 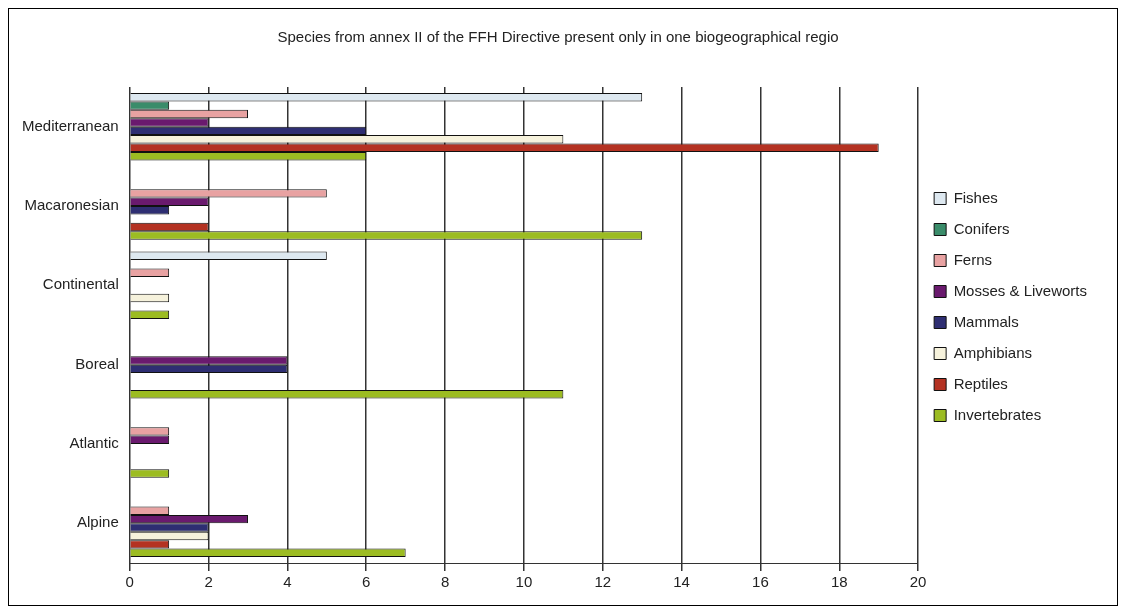 What do you see at coordinates (558, 37) in the screenshot?
I see `chart-title: Species from annex II of the FFH Directive present only in one biogeographical regio` at bounding box center [558, 37].